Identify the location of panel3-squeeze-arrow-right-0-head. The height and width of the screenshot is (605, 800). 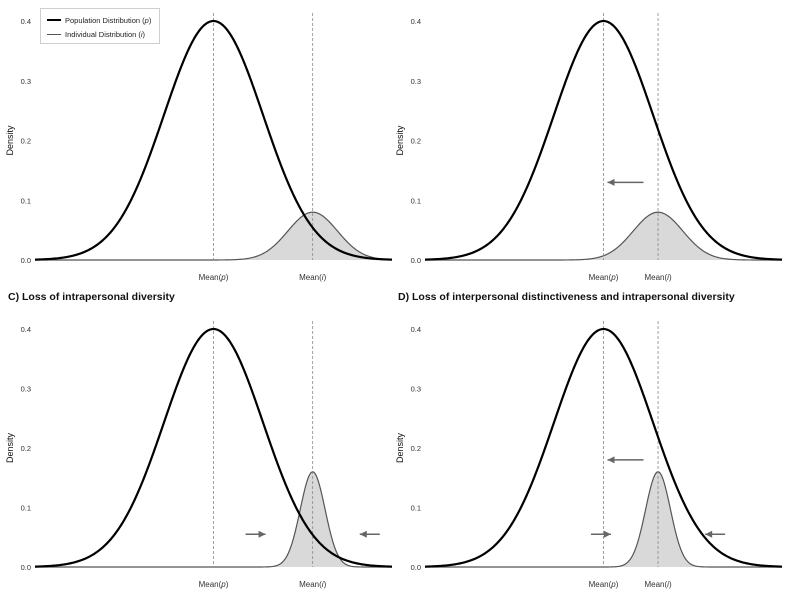
(363, 534).